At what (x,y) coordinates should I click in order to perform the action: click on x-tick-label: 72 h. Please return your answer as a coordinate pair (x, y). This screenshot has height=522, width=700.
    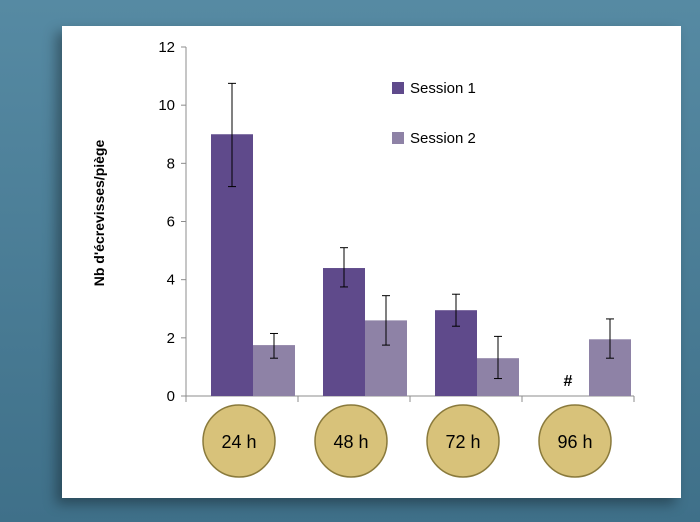
    Looking at the image, I should click on (462, 442).